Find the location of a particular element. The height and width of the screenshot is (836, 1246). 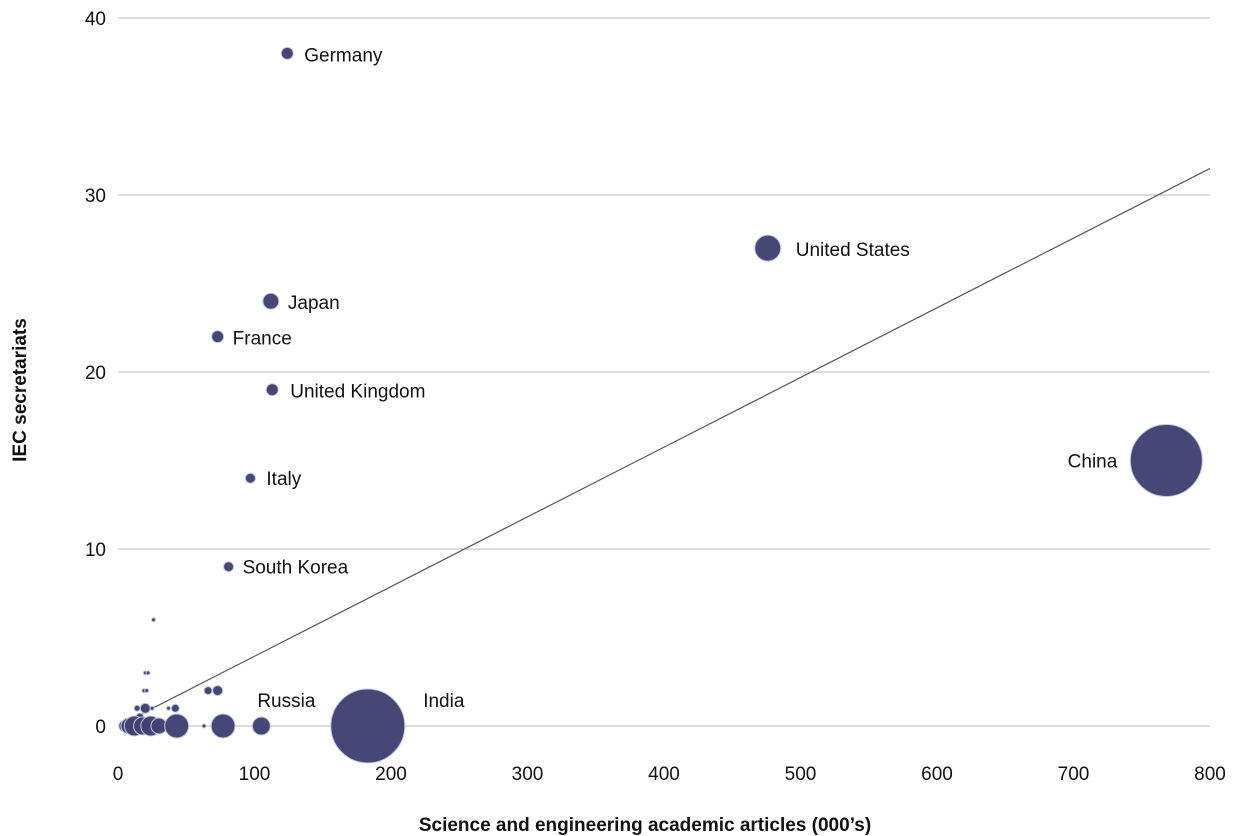

data-point-united-kingdom is located at coordinates (272, 390).